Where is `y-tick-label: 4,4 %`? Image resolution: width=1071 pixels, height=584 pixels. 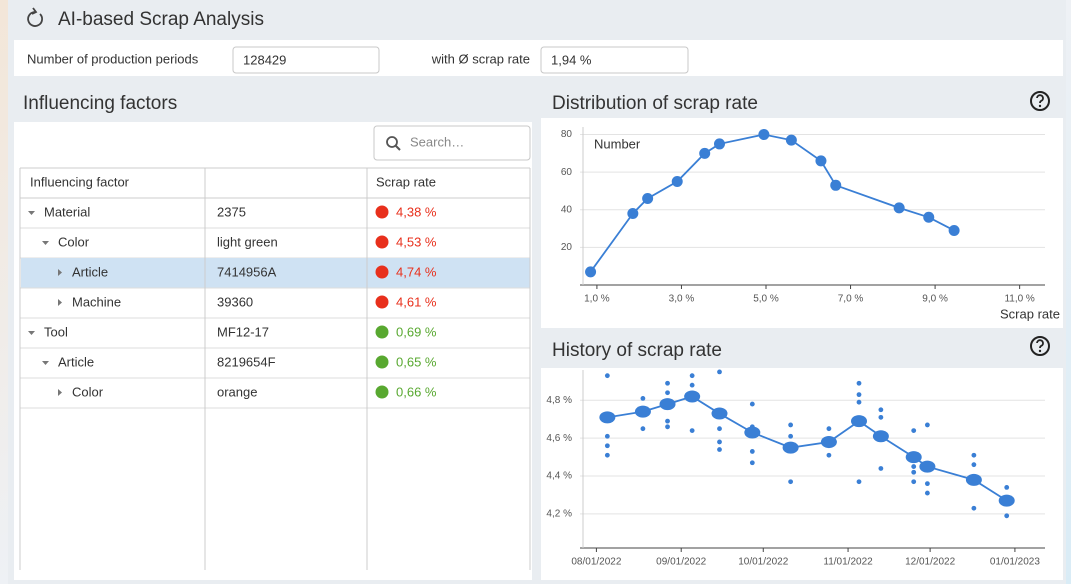 y-tick-label: 4,4 % is located at coordinates (559, 476).